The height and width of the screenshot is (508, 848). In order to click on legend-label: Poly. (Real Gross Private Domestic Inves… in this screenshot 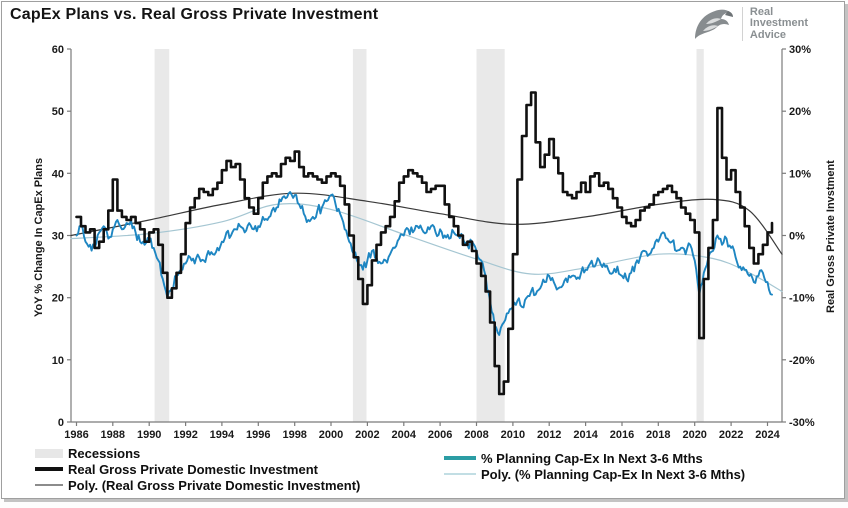, I will do `click(214, 485)`.